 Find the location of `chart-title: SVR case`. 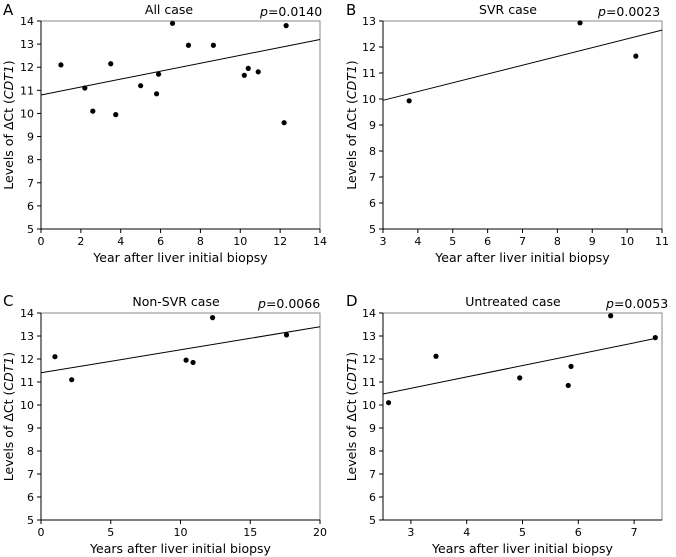

chart-title: SVR case is located at coordinates (508, 9).